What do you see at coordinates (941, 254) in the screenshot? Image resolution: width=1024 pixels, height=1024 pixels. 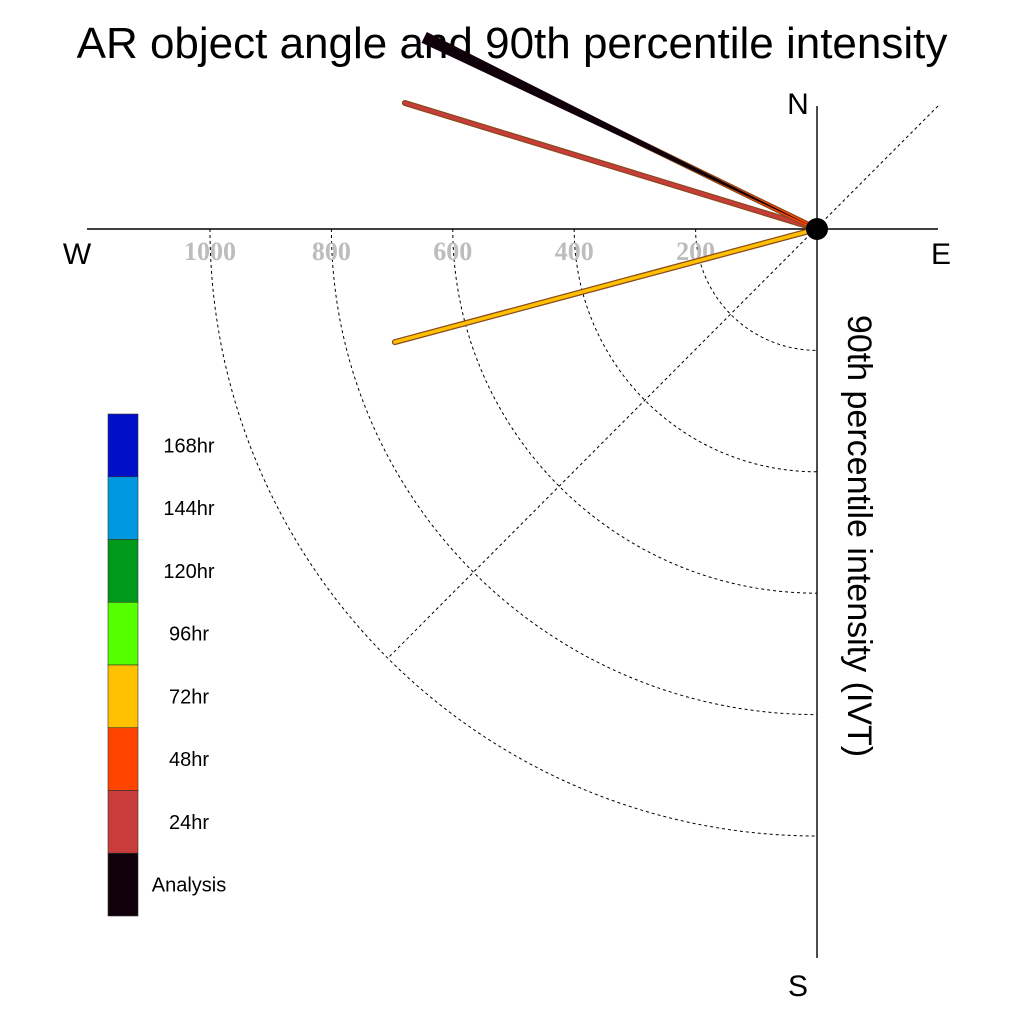 I see `compass-east-label: E` at bounding box center [941, 254].